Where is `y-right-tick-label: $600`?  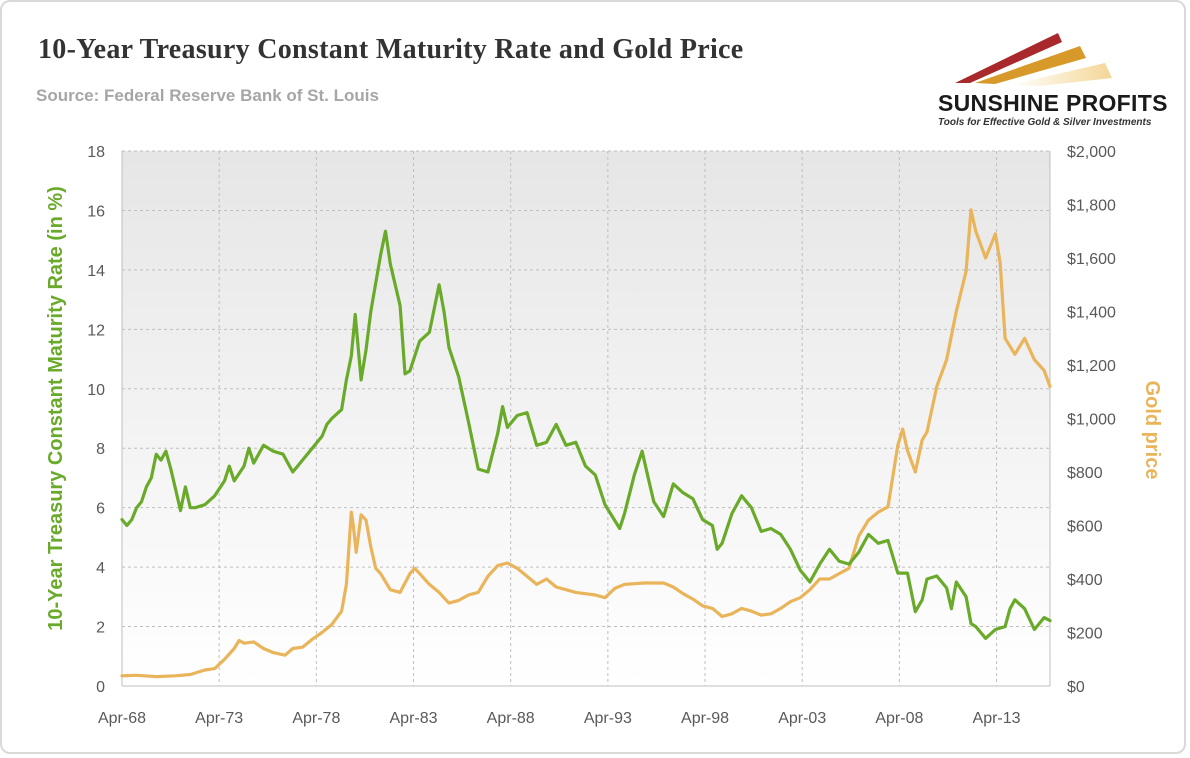
y-right-tick-label: $600 is located at coordinates (1085, 527).